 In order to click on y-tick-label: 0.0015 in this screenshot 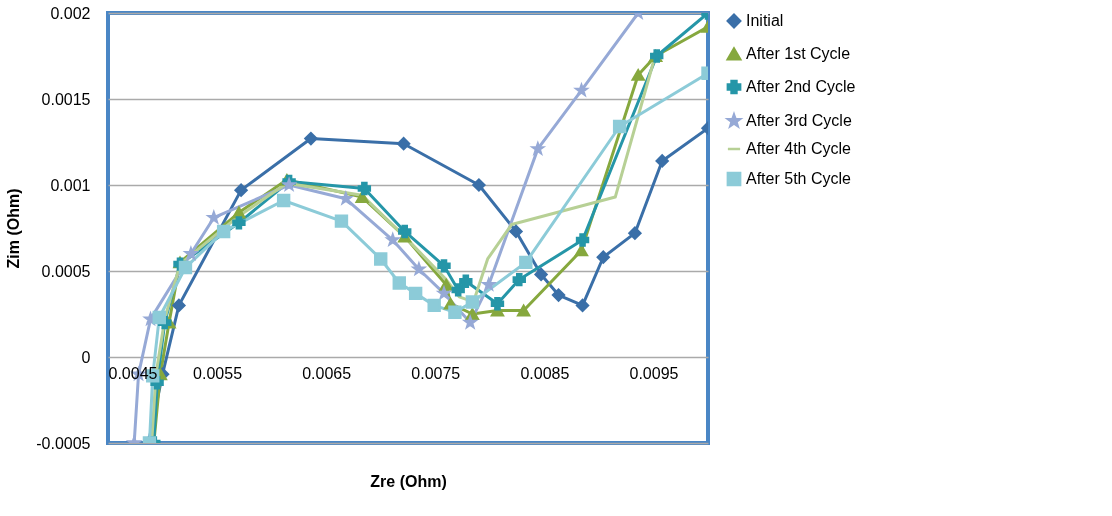, I will do `click(66, 99)`.